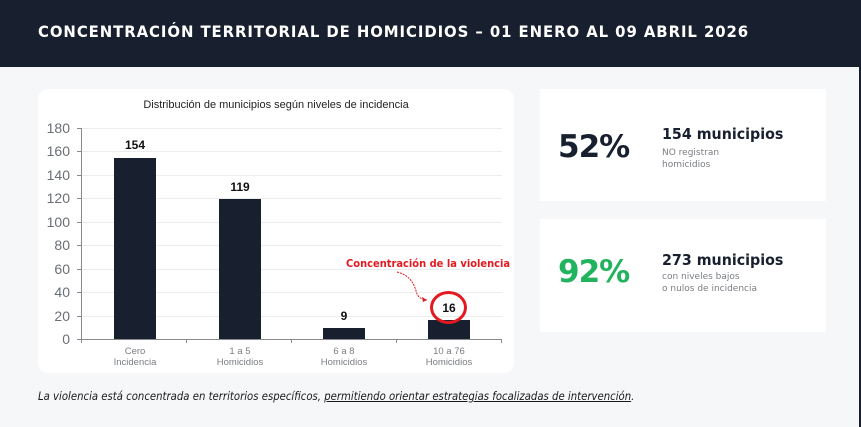 Image resolution: width=861 pixels, height=427 pixels. I want to click on stat-title: 154 municipios, so click(723, 134).